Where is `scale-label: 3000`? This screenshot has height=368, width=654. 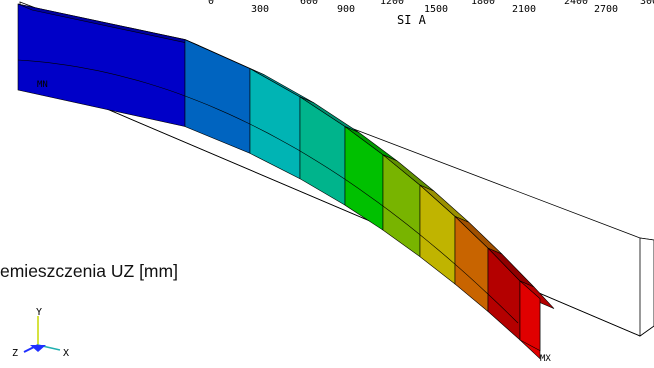 scale-label: 3000 is located at coordinates (647, 3).